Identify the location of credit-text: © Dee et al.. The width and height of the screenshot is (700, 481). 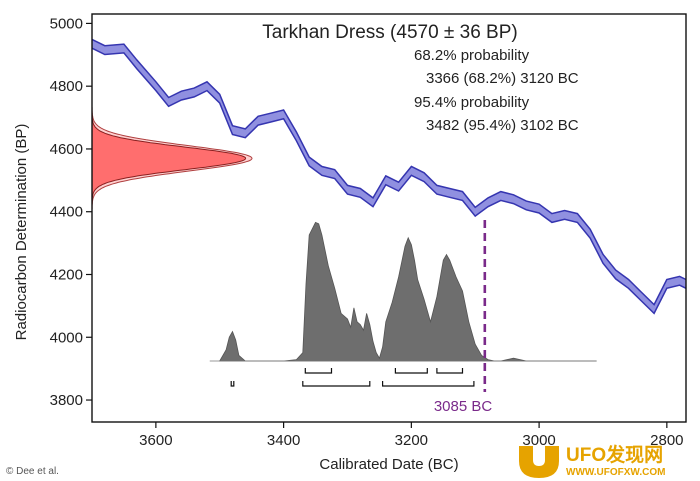
(32, 471).